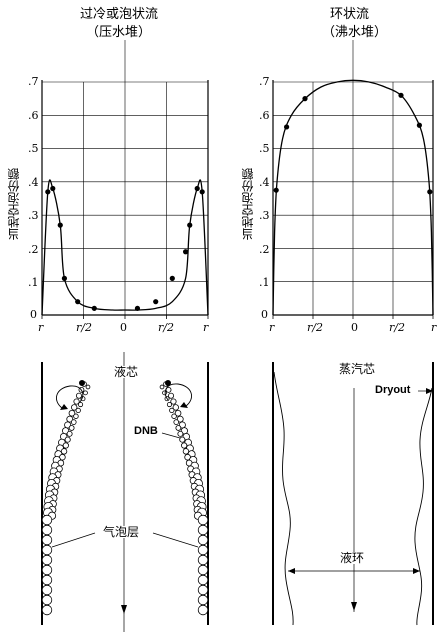 The width and height of the screenshot is (447, 638). What do you see at coordinates (184, 498) in the screenshot?
I see `bubble-layer-right` at bounding box center [184, 498].